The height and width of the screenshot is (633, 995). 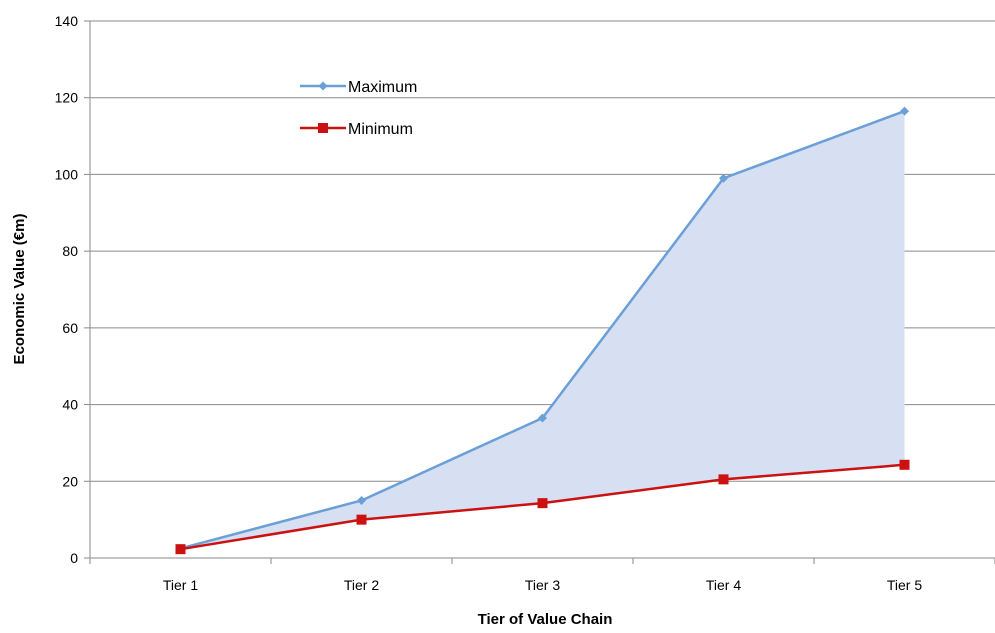 I want to click on y-tick-label: 20, so click(x=70, y=481).